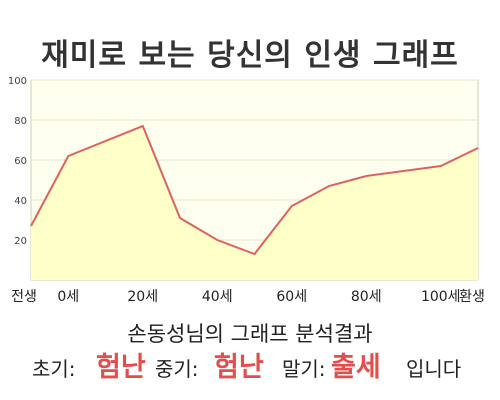 The height and width of the screenshot is (400, 500). Describe the element at coordinates (250, 334) in the screenshot. I see `result-heading: 손동성님의 그래프 분석결과` at that location.